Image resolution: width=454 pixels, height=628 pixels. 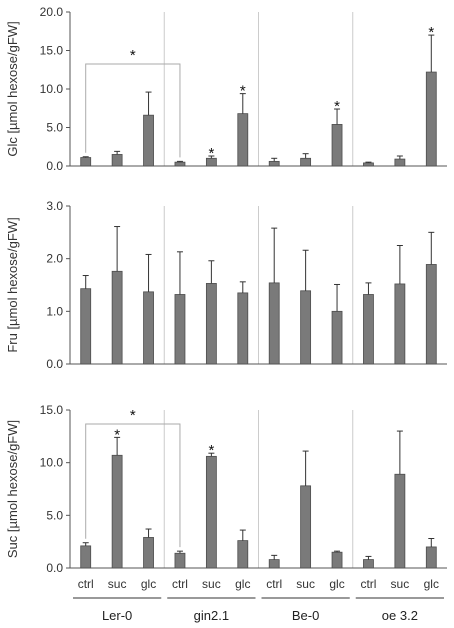 What do you see at coordinates (54, 206) in the screenshot?
I see `y-tick-label: 3.0` at bounding box center [54, 206].